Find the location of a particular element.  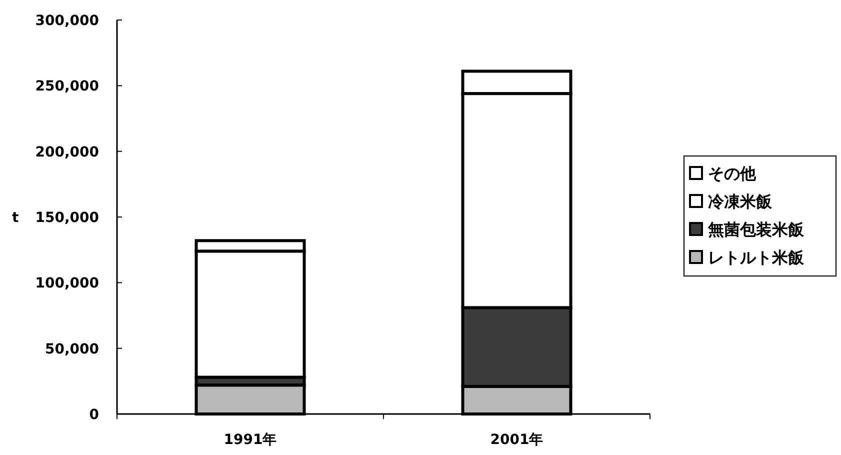

y-tick-label: 150,000 is located at coordinates (67, 218).